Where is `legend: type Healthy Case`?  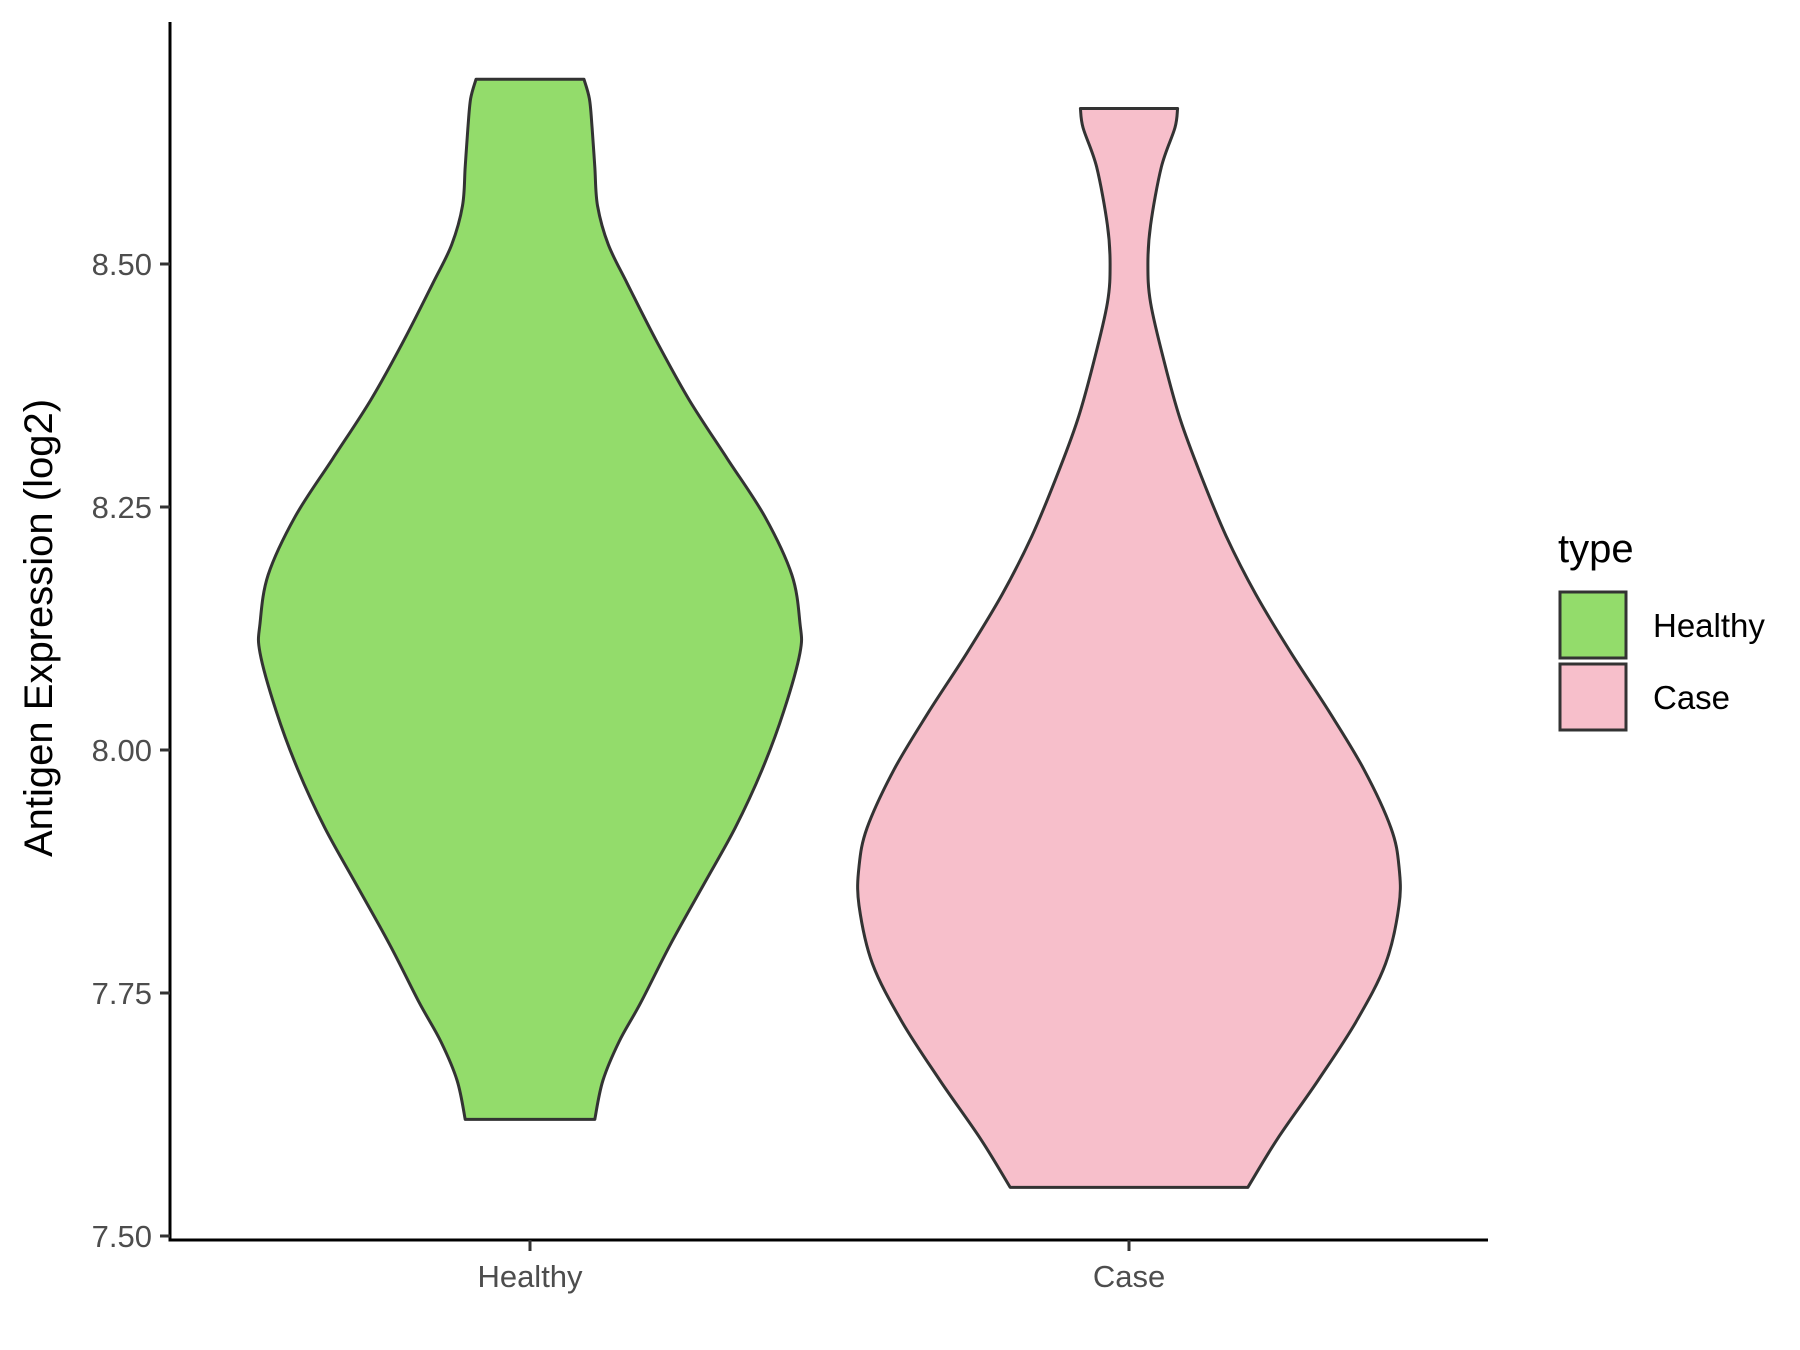
legend: type Healthy Case is located at coordinates (1661, 629).